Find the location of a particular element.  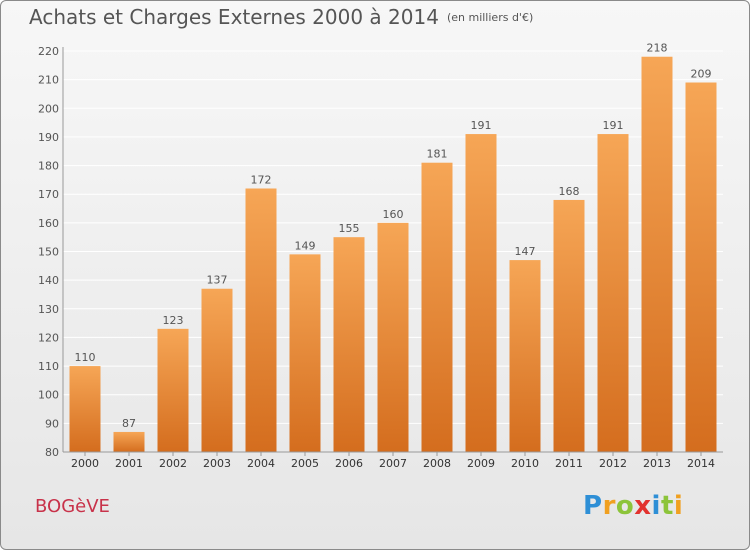

data-label: 147 is located at coordinates (525, 251).